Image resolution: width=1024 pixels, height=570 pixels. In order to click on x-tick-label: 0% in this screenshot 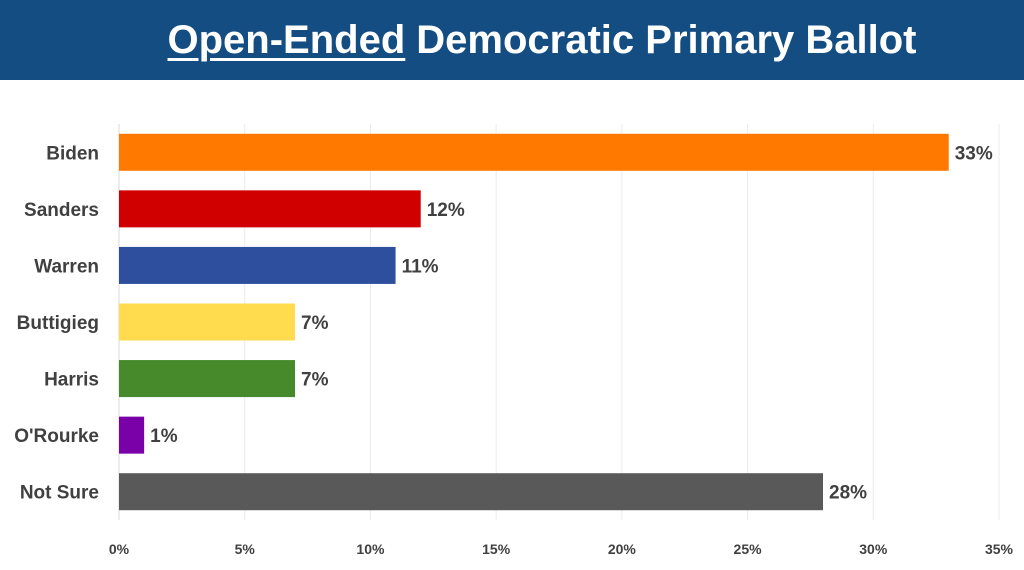, I will do `click(119, 549)`.